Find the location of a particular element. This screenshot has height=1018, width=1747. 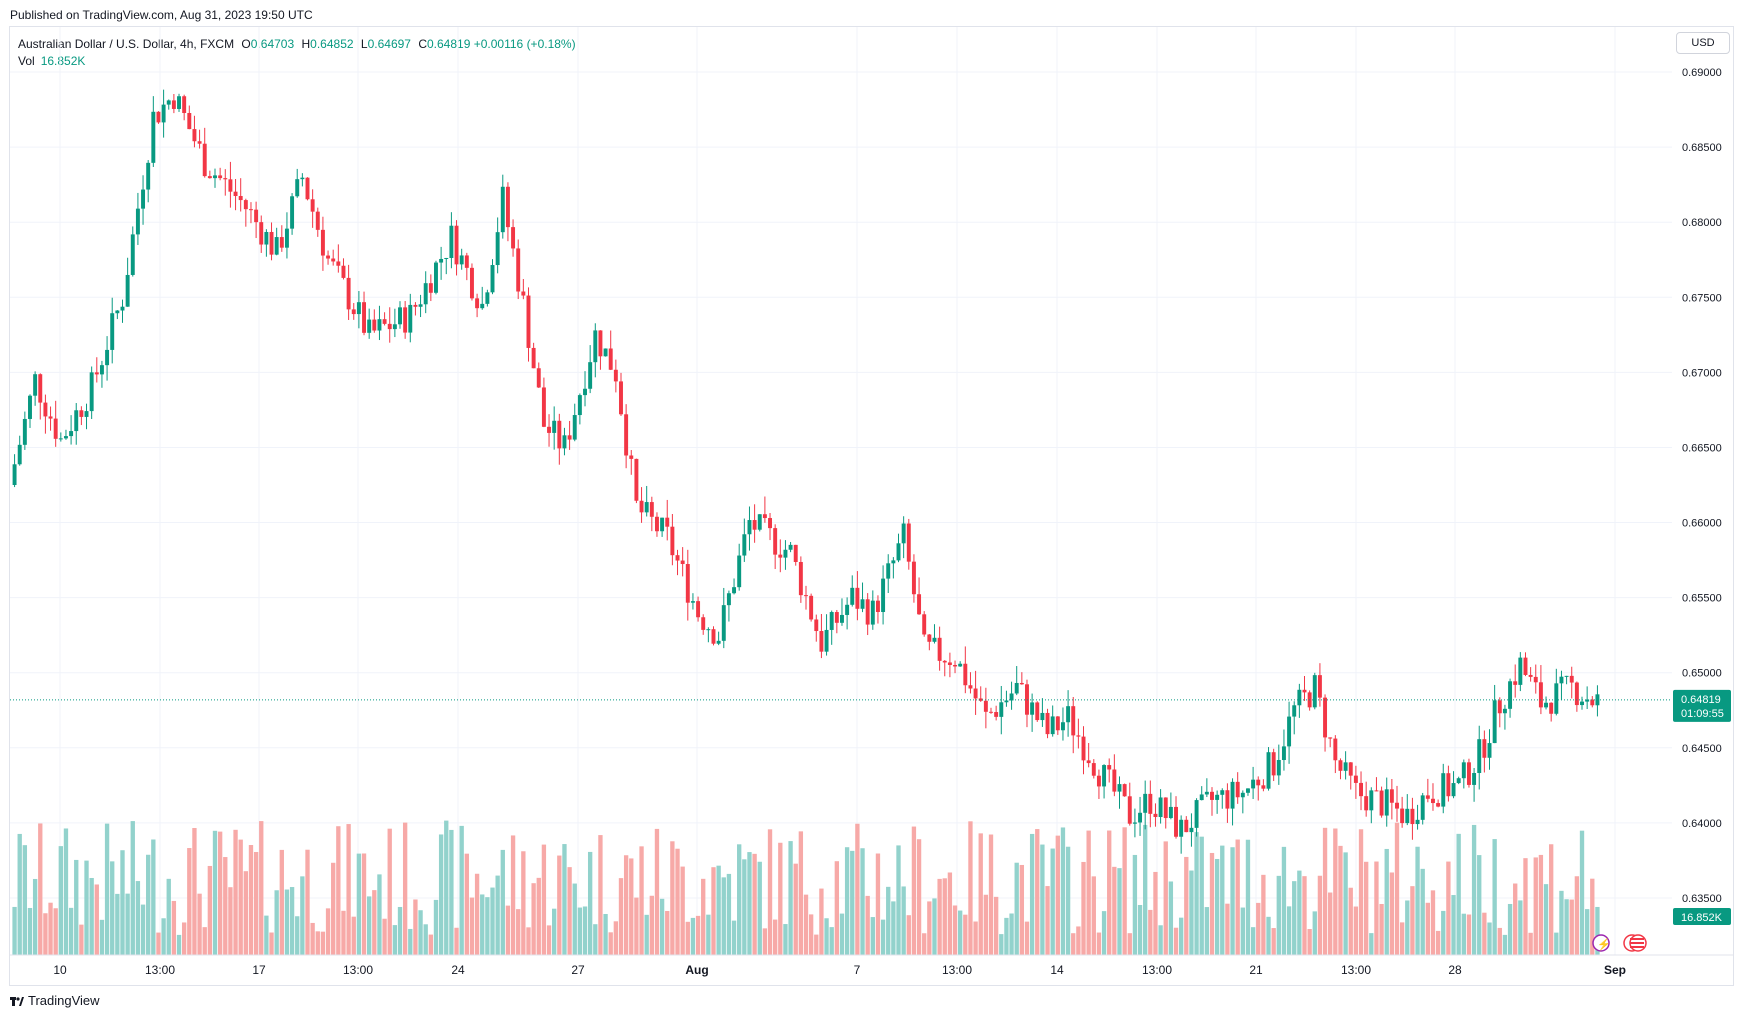

event-icons: ⚡ is located at coordinates (1619, 943).